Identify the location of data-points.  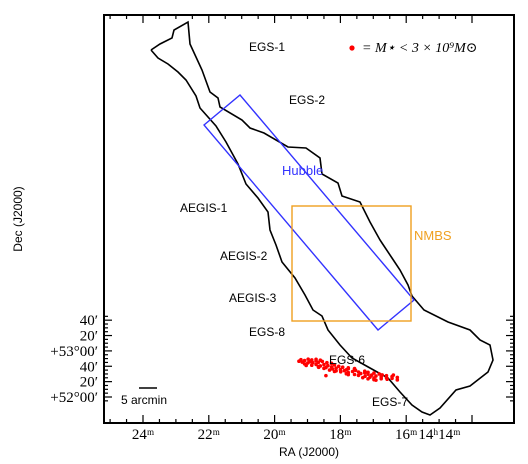
(348, 369).